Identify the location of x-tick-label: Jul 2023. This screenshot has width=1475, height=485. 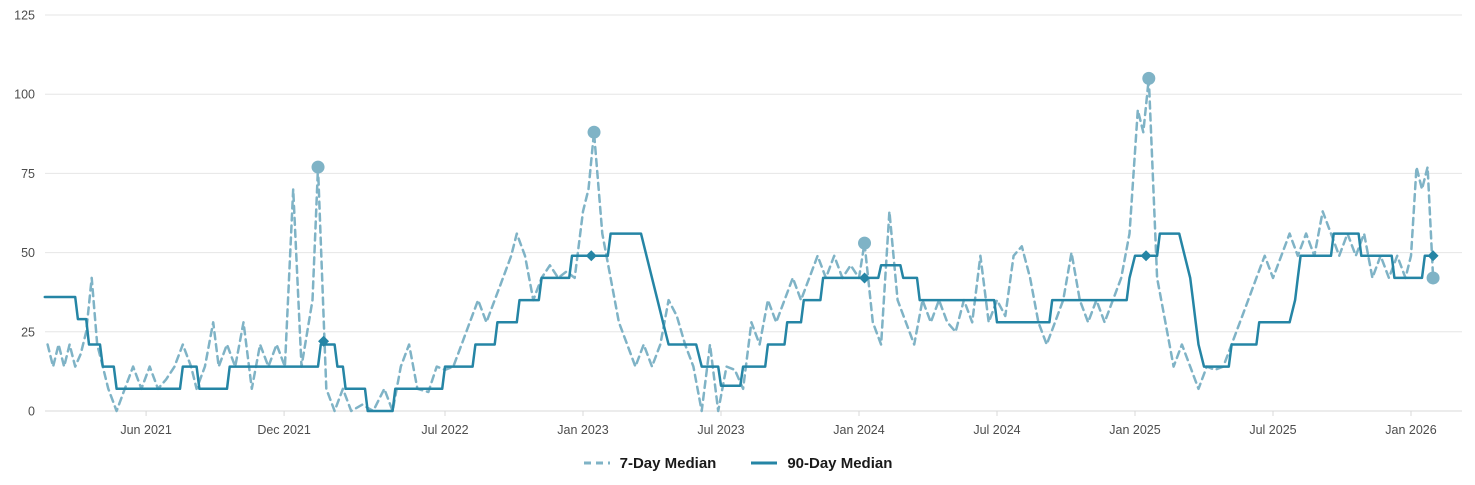
(720, 430).